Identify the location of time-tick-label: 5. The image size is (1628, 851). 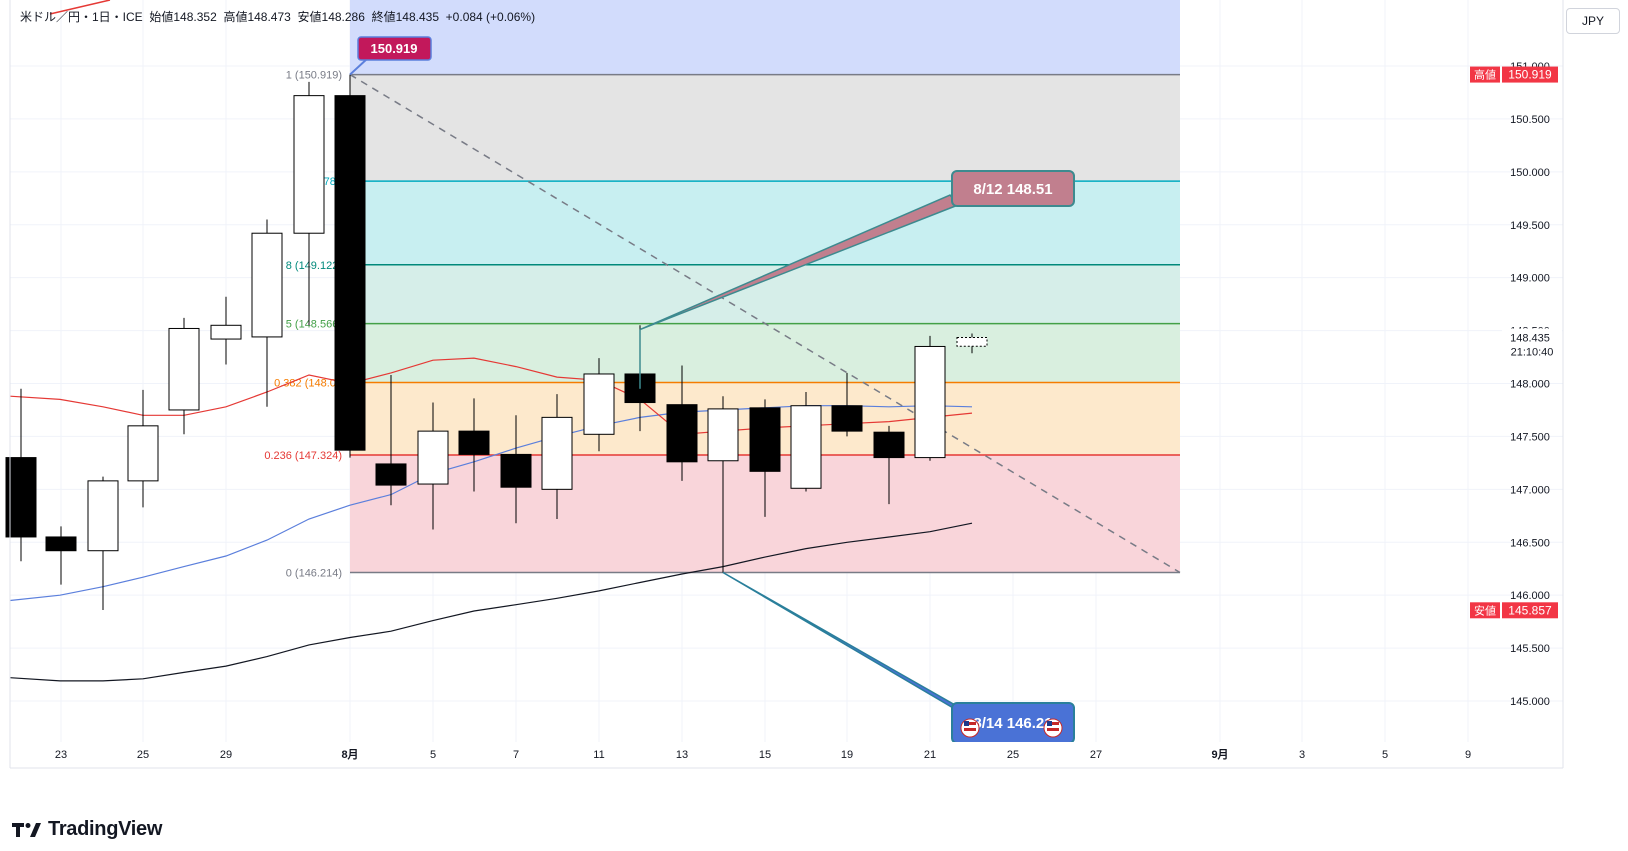
(433, 755).